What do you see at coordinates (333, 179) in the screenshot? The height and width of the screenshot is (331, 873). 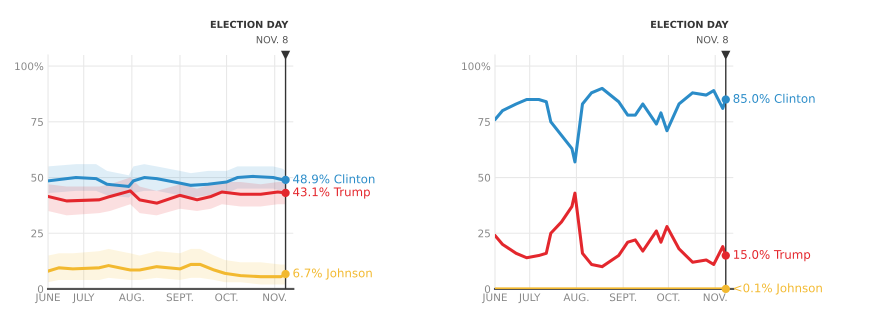 I see `text: 48.9% Clinton` at bounding box center [333, 179].